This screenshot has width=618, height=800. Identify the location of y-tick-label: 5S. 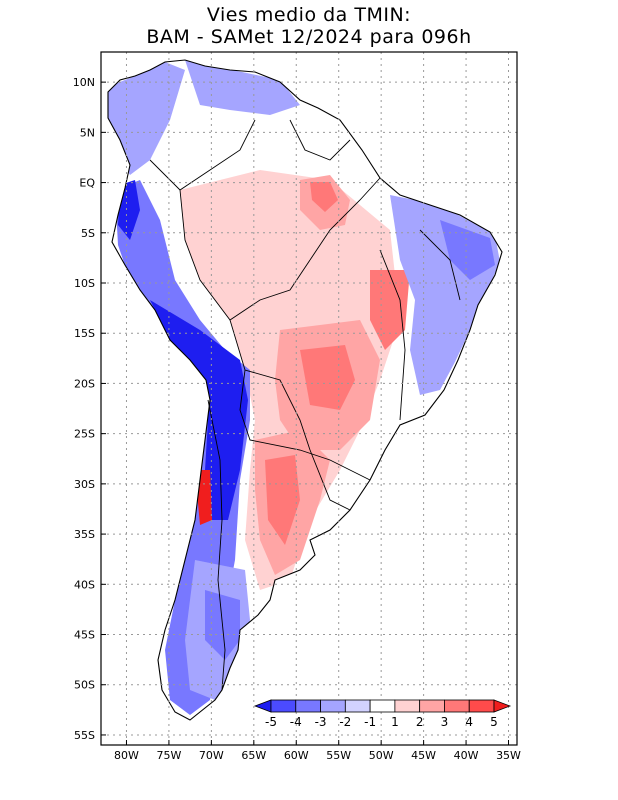
(88, 233).